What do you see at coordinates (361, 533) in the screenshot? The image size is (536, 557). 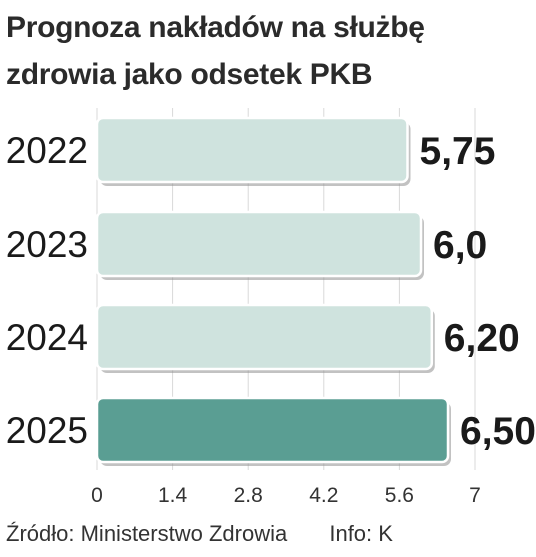 I see `source-info: Info: K` at bounding box center [361, 533].